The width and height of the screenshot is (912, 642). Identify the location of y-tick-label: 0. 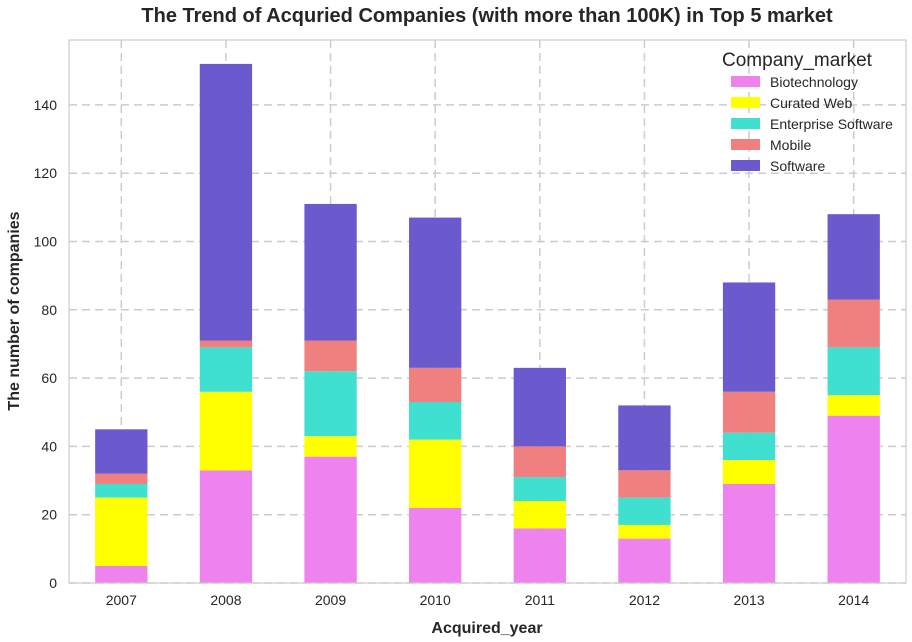
(53, 583).